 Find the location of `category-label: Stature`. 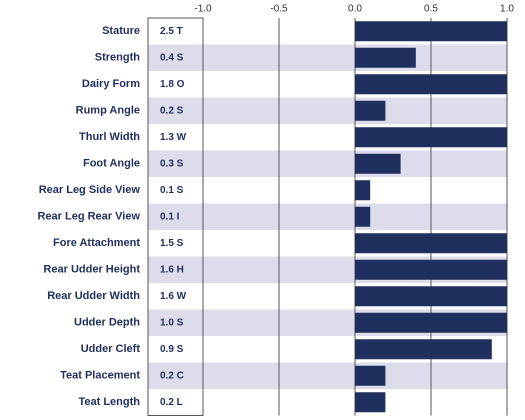

category-label: Stature is located at coordinates (121, 31).